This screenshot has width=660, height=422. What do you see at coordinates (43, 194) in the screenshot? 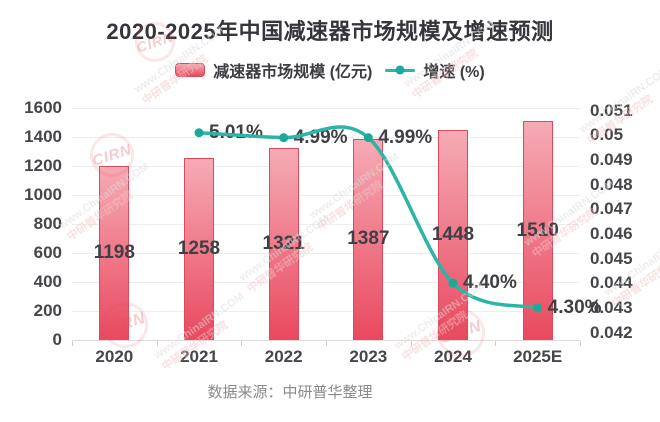
I see `left-axis-tick-label: 1000` at bounding box center [43, 194].